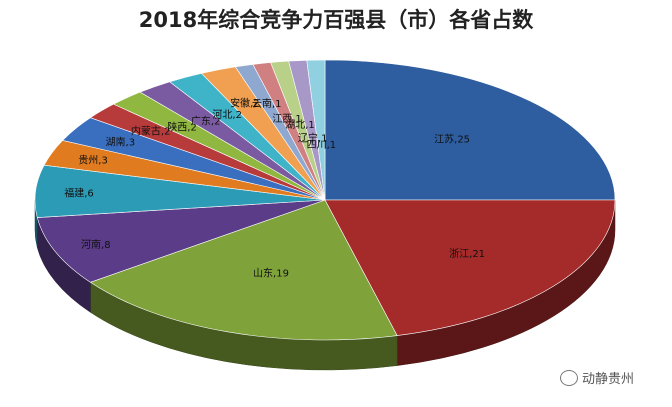 The height and width of the screenshot is (407, 672). I want to click on slice-label-山东: 山东,19, so click(271, 272).